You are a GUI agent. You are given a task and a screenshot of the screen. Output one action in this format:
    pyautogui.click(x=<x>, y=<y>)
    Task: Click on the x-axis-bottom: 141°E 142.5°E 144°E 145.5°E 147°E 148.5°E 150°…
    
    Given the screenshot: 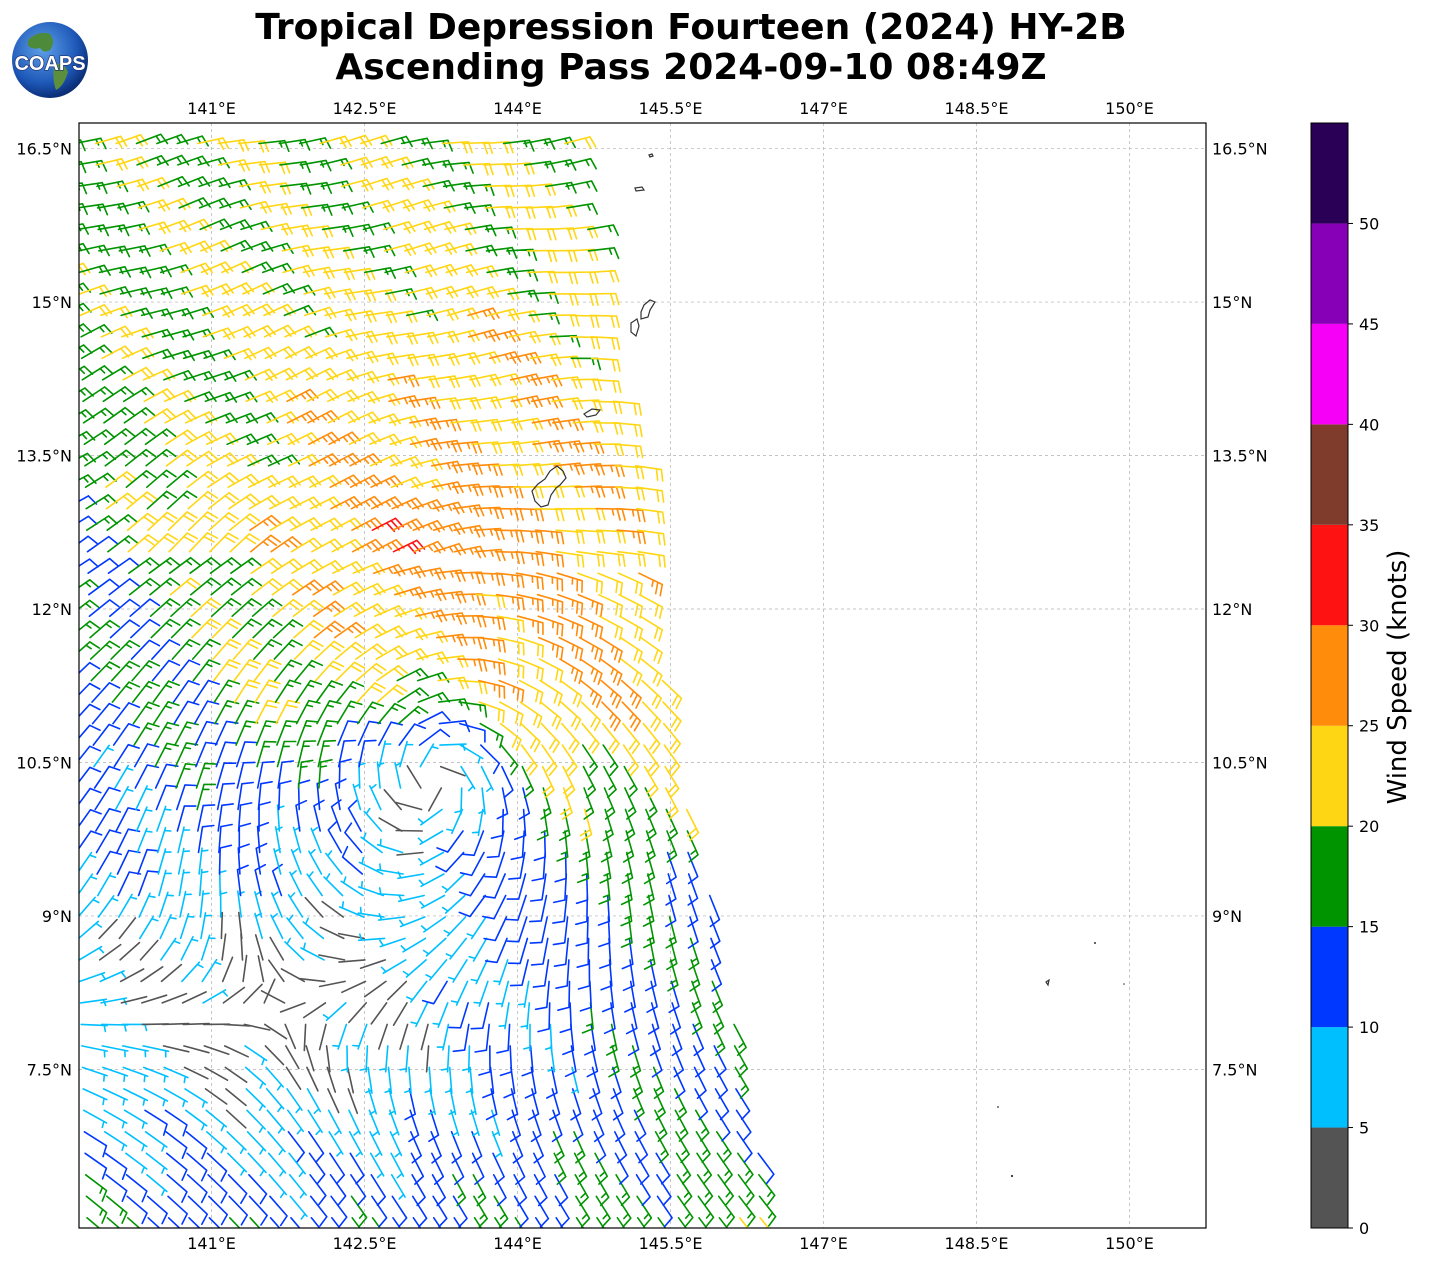 What is the action you would take?
    pyautogui.click(x=670, y=1243)
    